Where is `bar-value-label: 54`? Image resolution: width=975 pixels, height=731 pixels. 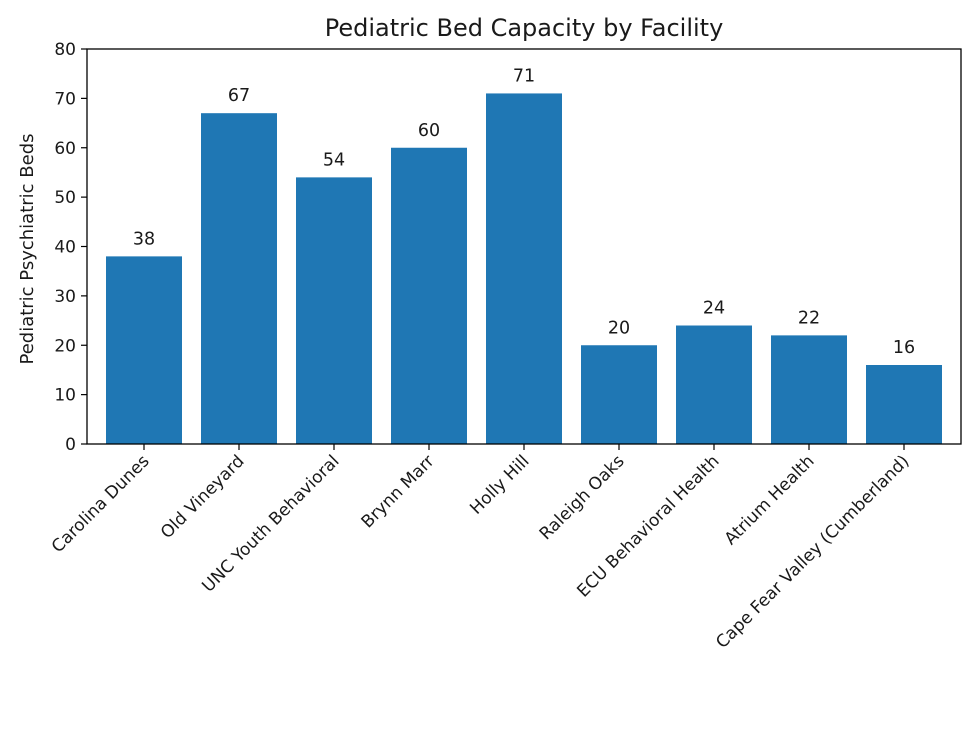 bar-value-label: 54 is located at coordinates (334, 160).